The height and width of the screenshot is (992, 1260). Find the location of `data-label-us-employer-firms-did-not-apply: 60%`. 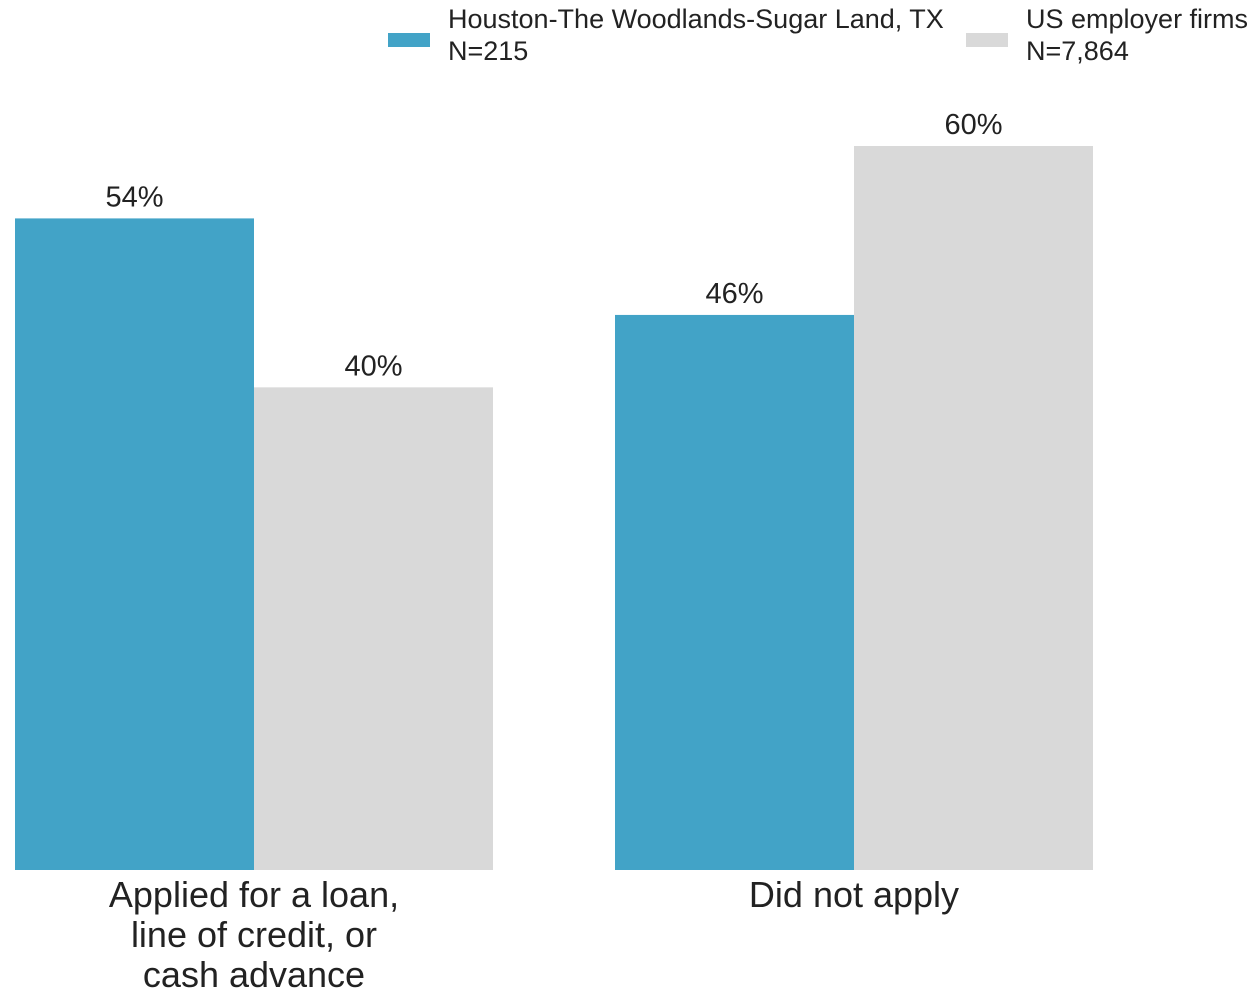

data-label-us-employer-firms-did-not-apply: 60% is located at coordinates (973, 125).